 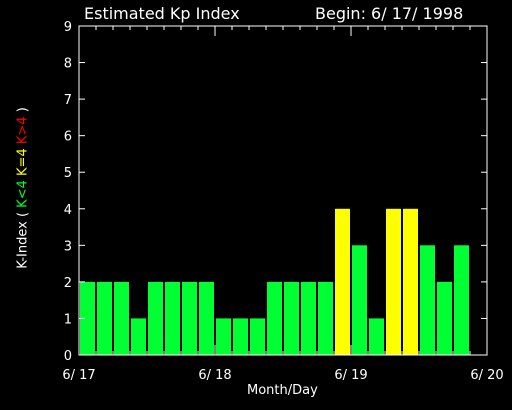 I want to click on y-tick-label: 1, so click(x=68, y=319).